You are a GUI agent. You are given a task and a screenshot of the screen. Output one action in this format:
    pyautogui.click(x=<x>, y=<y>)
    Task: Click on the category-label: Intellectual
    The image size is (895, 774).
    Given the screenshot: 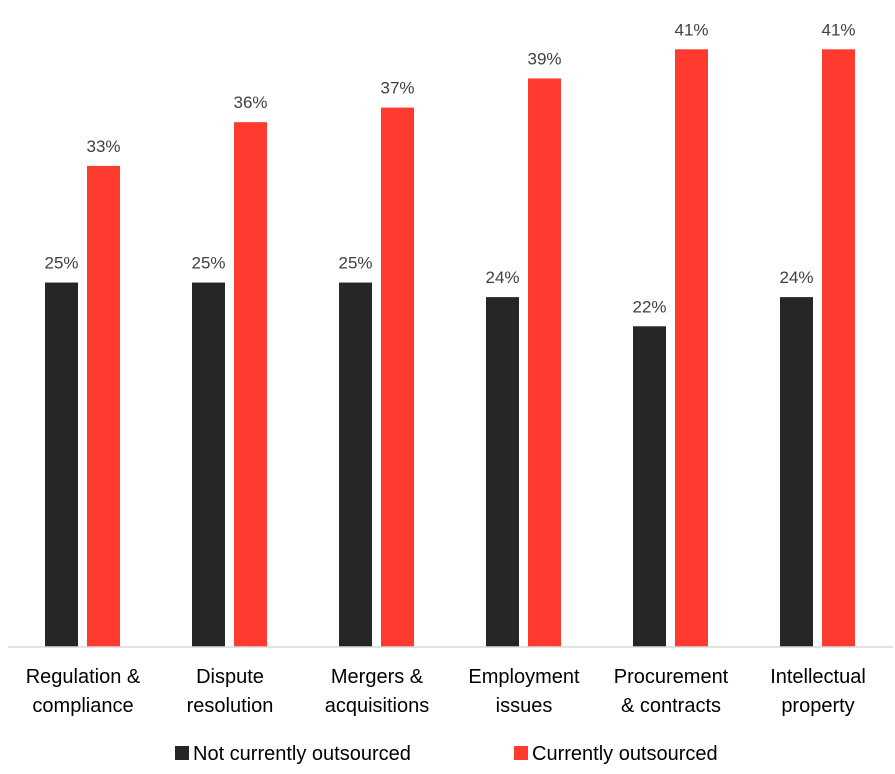 What is the action you would take?
    pyautogui.click(x=818, y=677)
    